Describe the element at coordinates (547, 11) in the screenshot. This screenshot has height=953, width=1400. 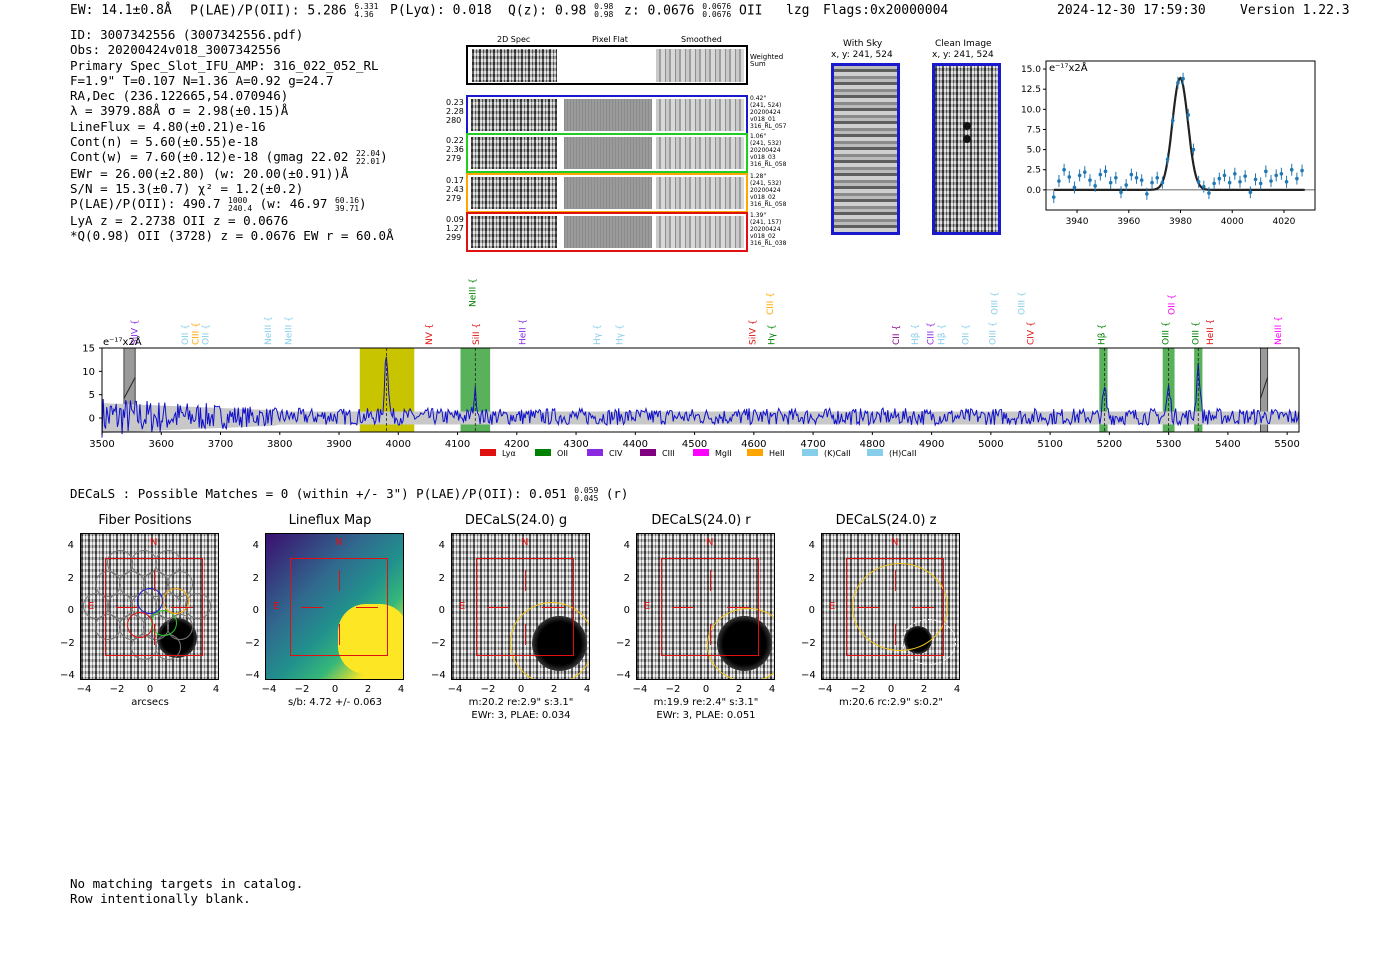
I see `header-qz-label: Q(z): 0.98` at that location.